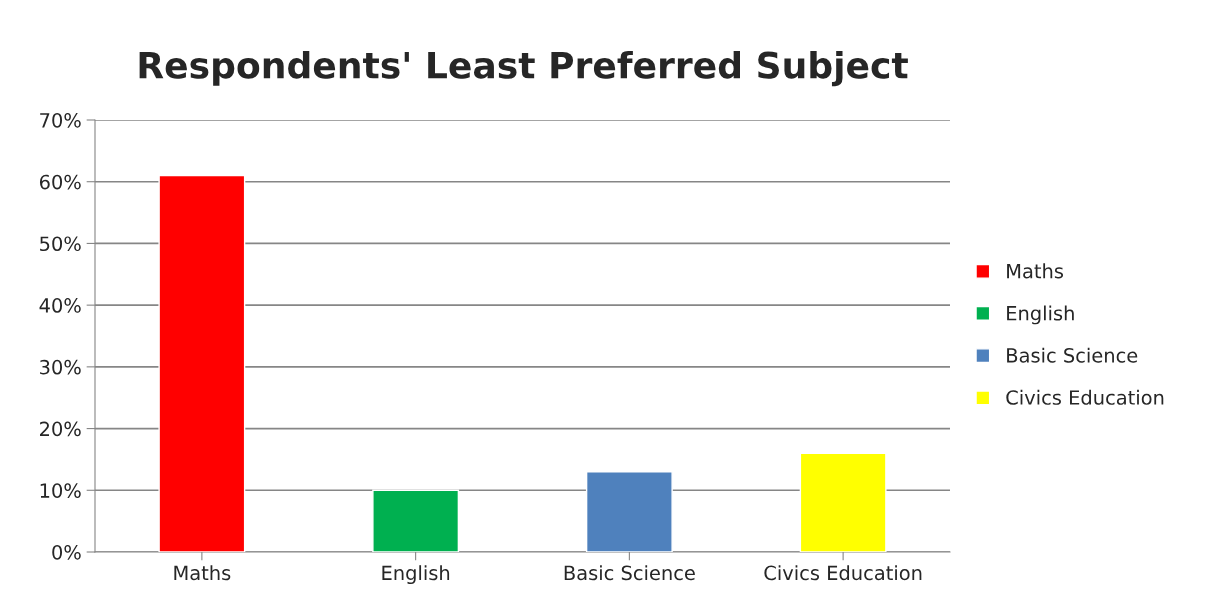 The height and width of the screenshot is (614, 1211). I want to click on legend-label: Civics Education, so click(1085, 397).